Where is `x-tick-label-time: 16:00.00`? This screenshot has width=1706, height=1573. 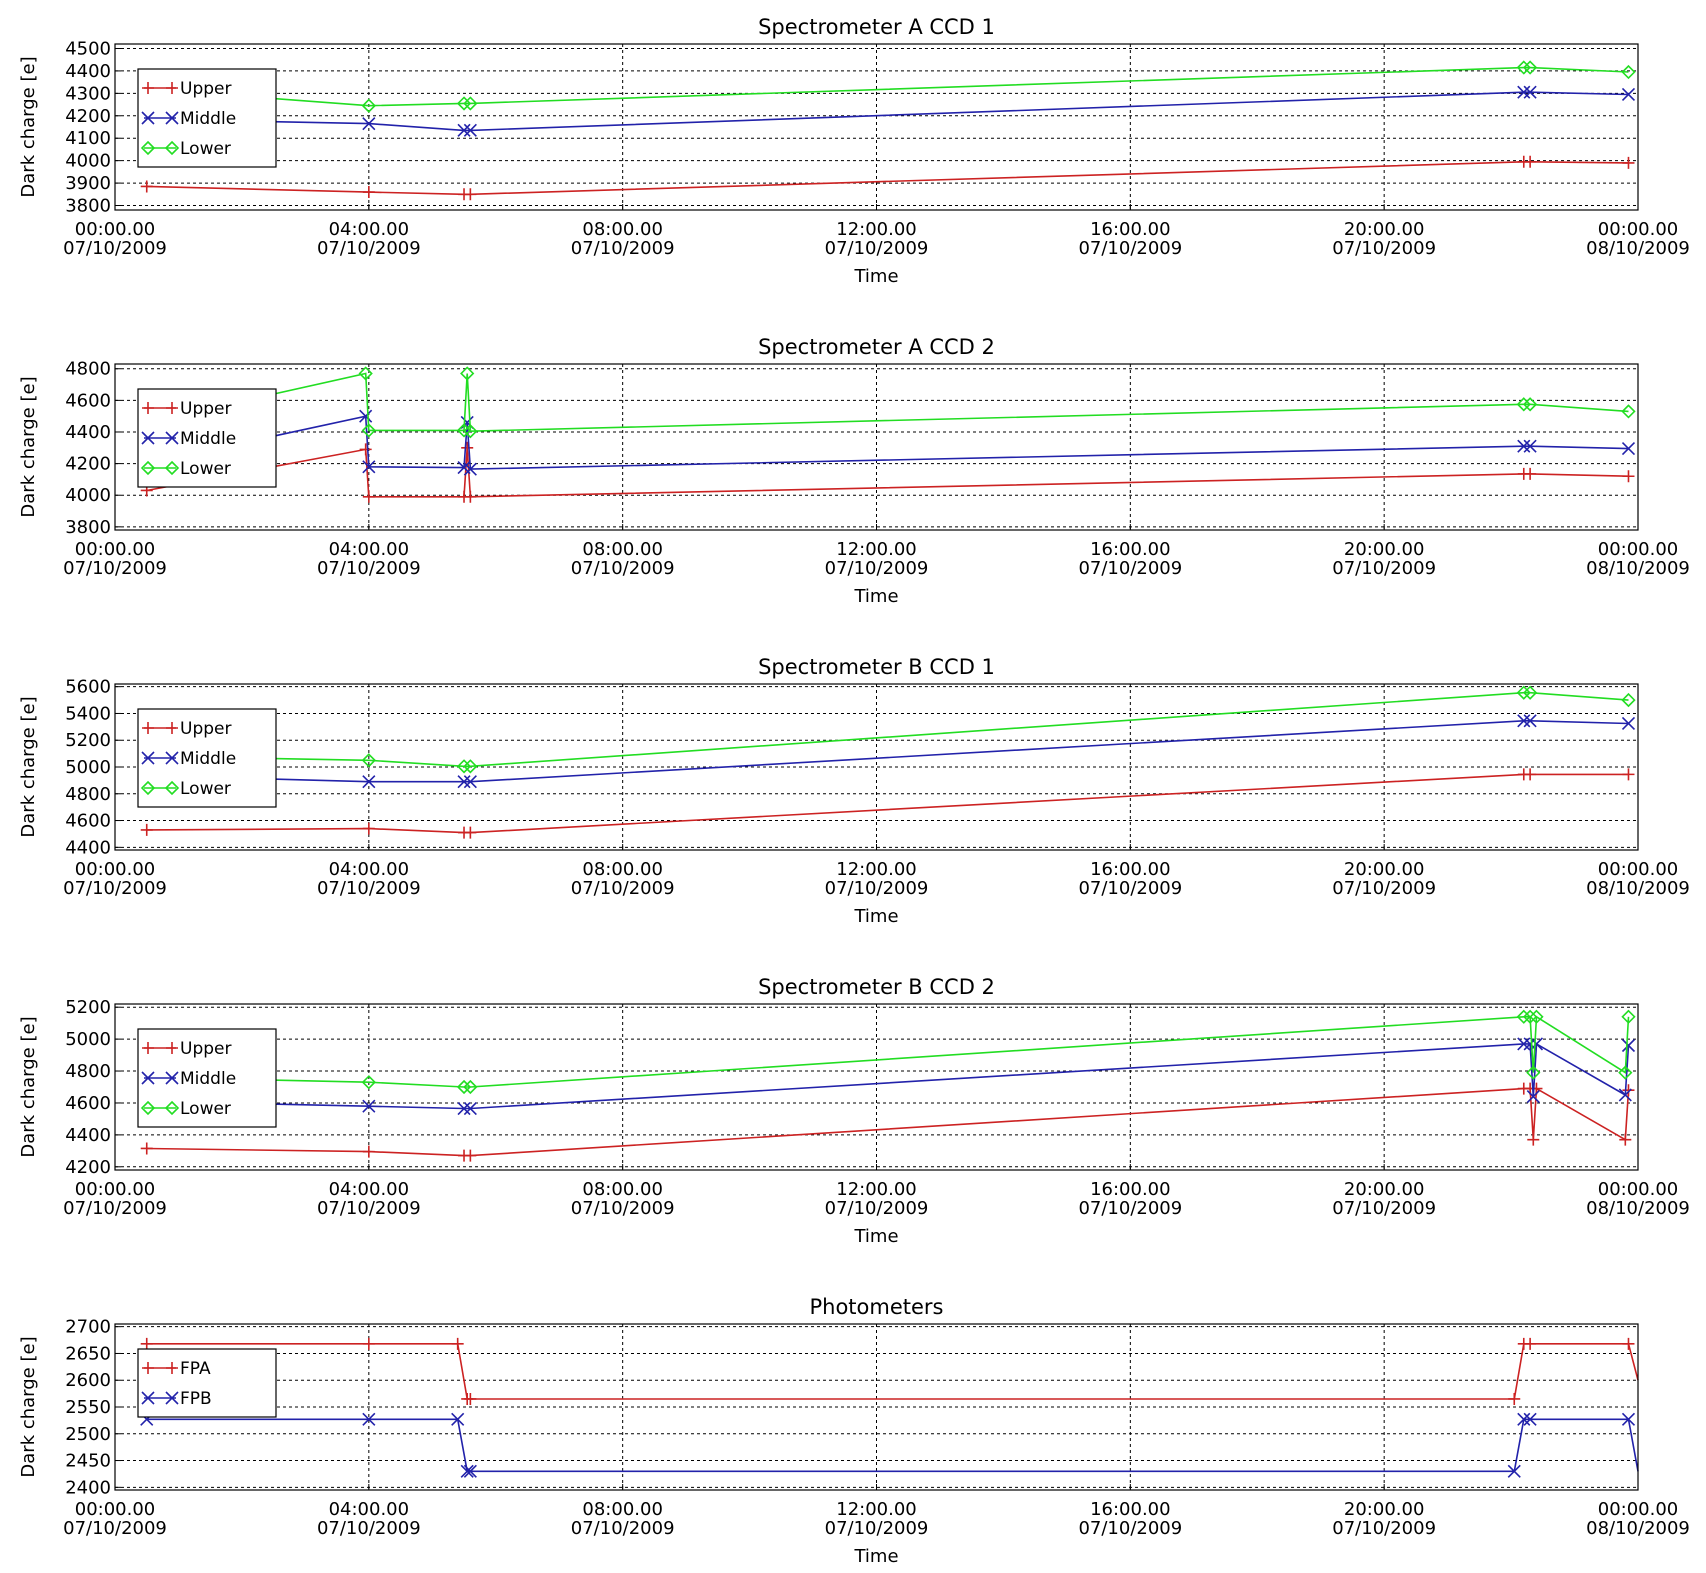 x-tick-label-time: 16:00.00 is located at coordinates (1130, 1509).